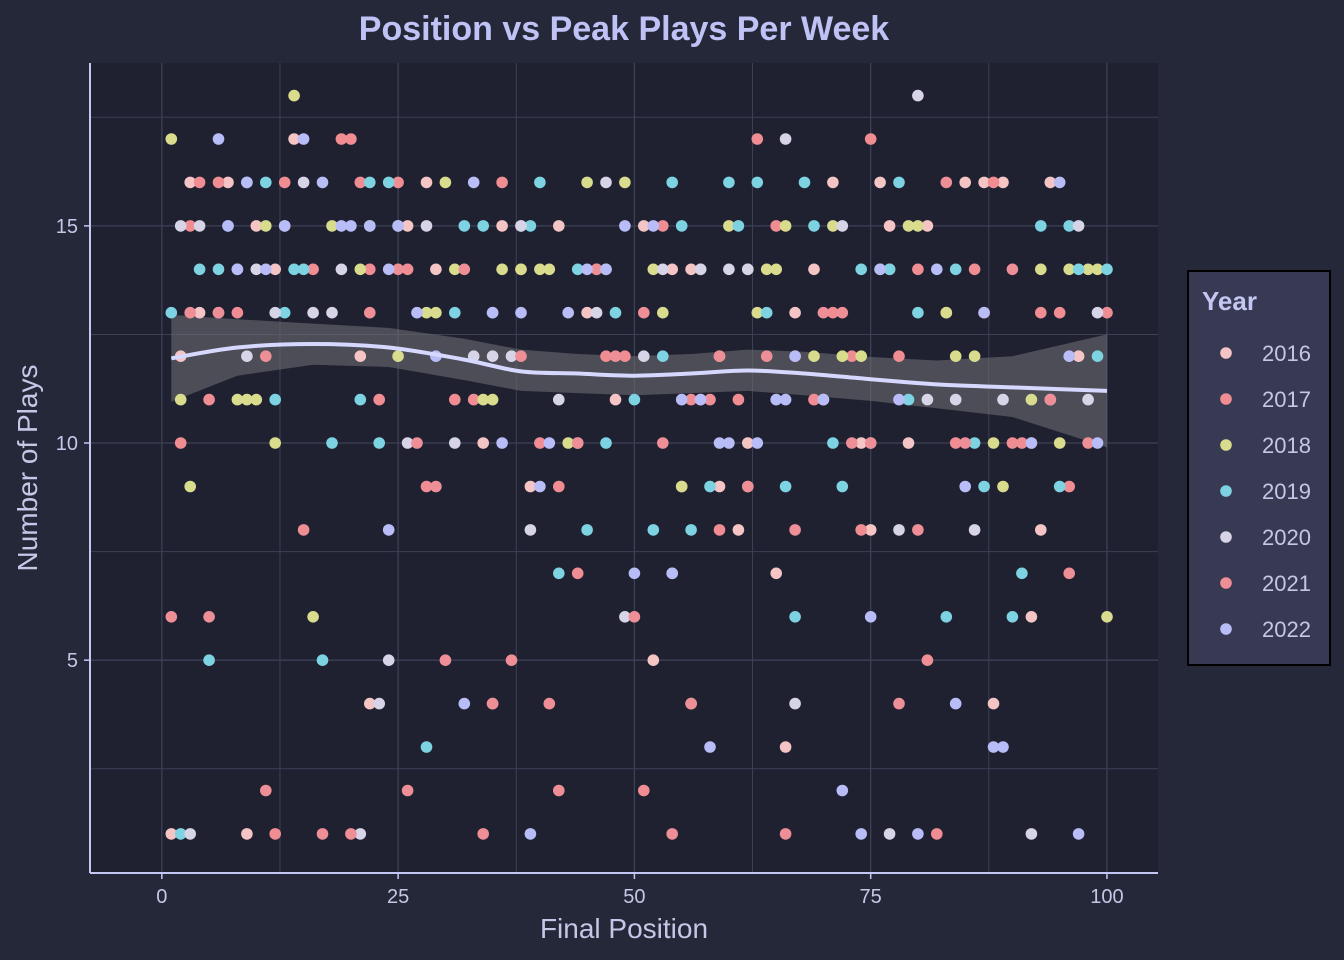  I want to click on legend-item-2022: 2022, so click(1265, 629).